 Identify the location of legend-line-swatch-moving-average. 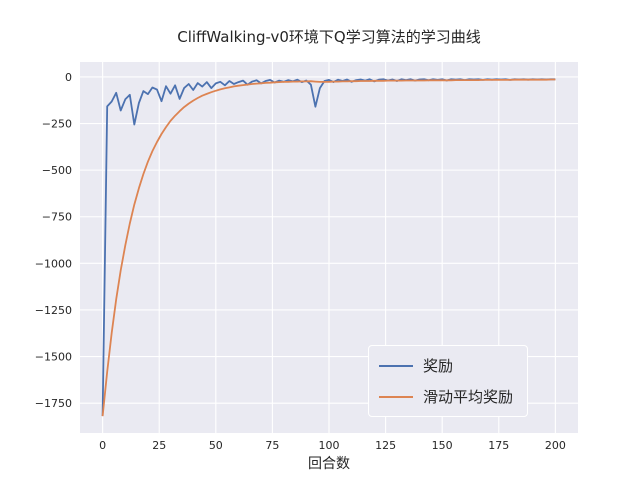
(396, 396).